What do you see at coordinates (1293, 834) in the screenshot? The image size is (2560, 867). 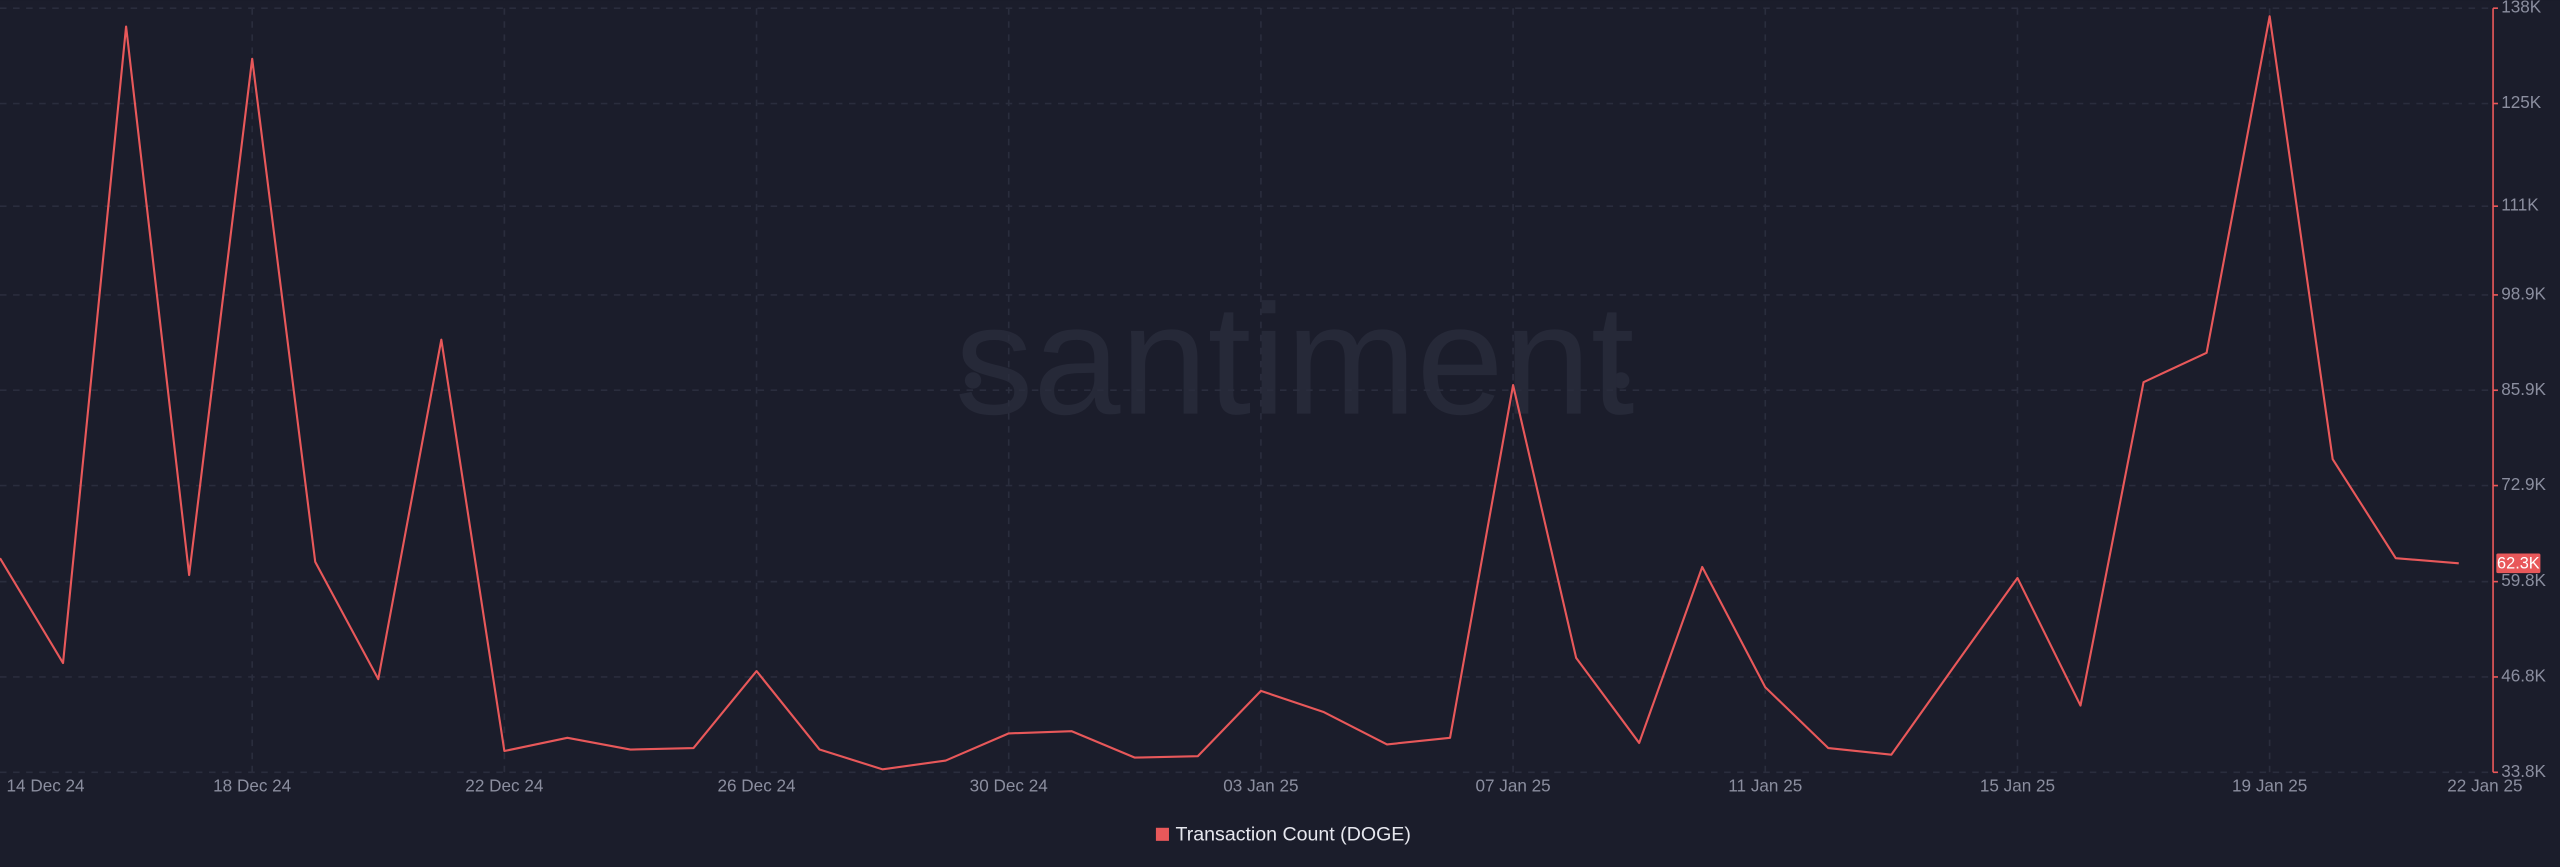 I see `legend-label: Transaction Count (DOGE)` at bounding box center [1293, 834].